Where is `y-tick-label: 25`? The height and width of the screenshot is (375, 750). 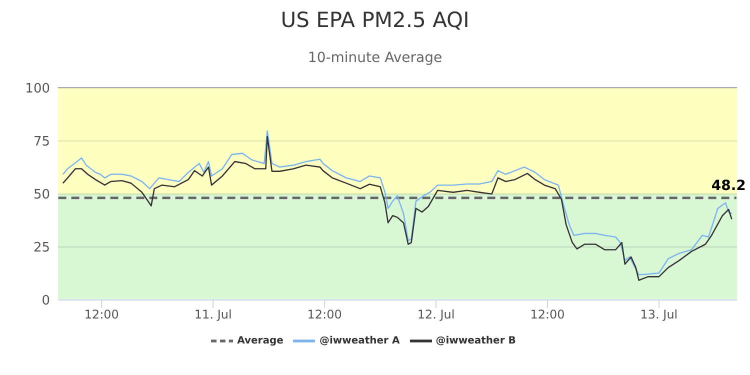 y-tick-label: 25 is located at coordinates (41, 248).